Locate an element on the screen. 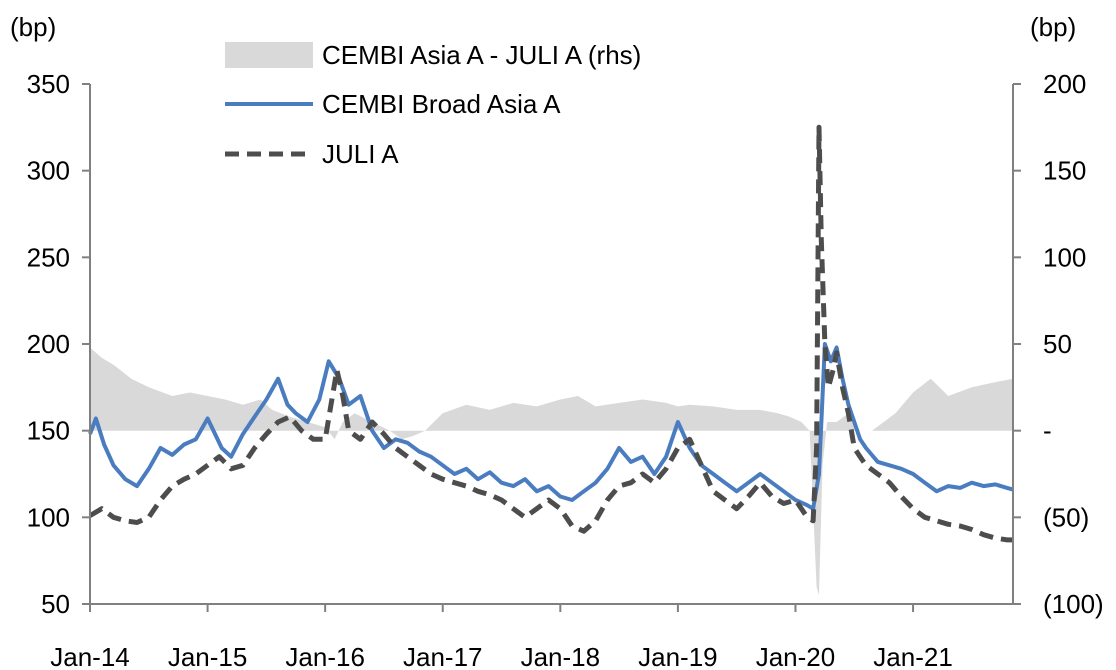 Image resolution: width=1116 pixels, height=670 pixels. x-tick-label: Jan-17 is located at coordinates (443, 656).